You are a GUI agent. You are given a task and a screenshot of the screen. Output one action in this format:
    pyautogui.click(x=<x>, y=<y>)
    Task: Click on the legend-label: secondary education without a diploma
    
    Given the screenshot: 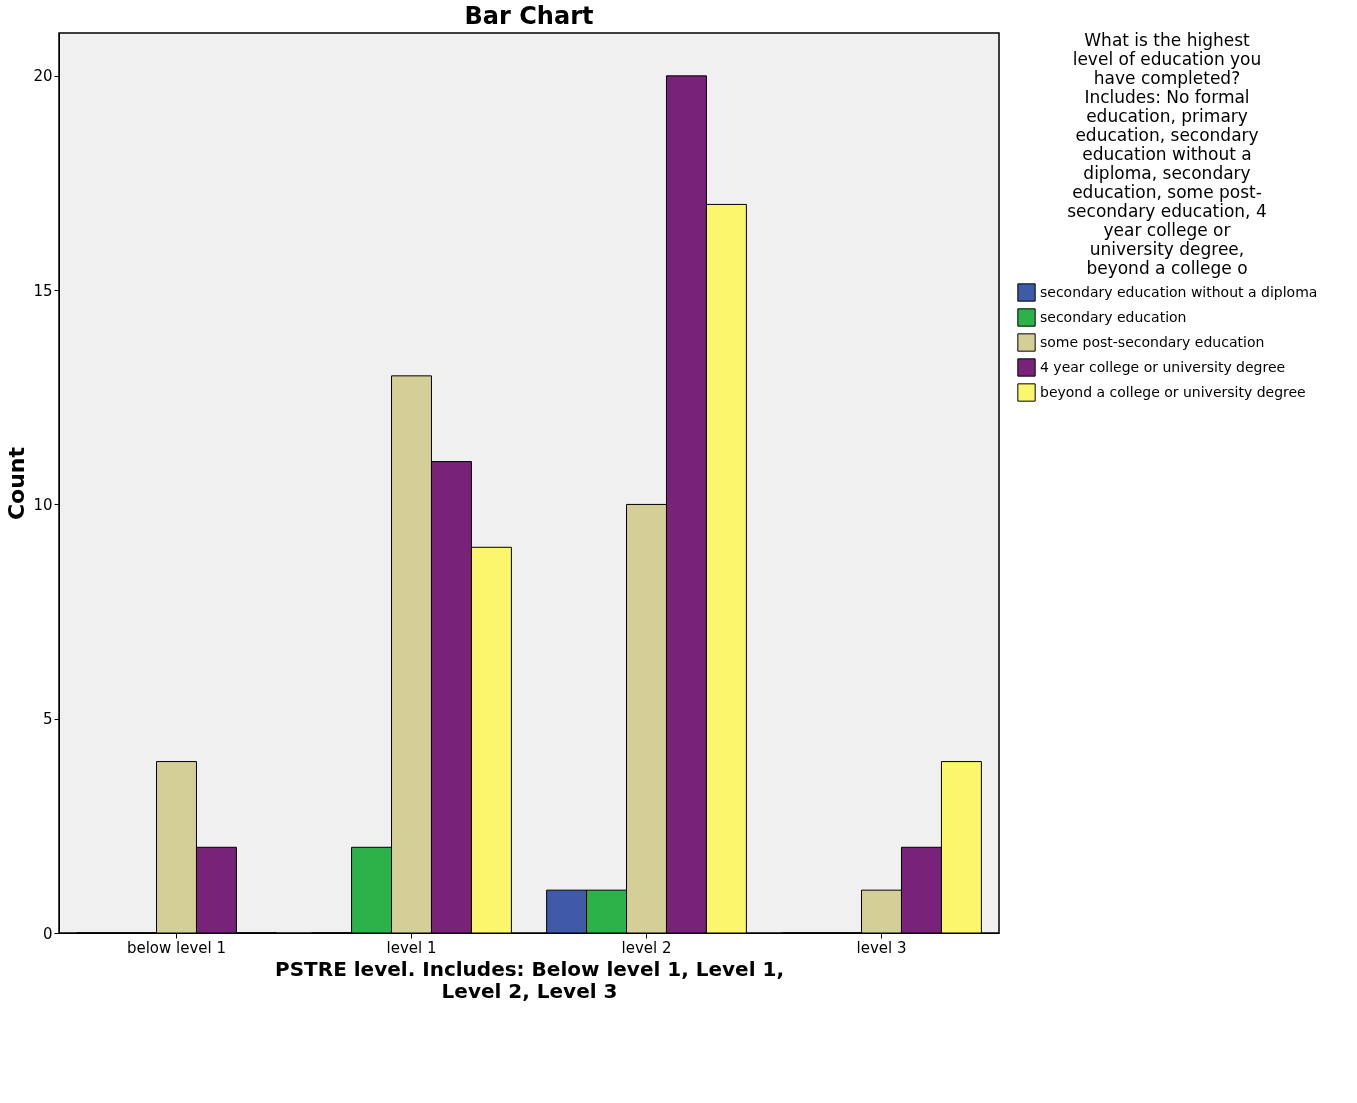 What is the action you would take?
    pyautogui.click(x=1179, y=291)
    